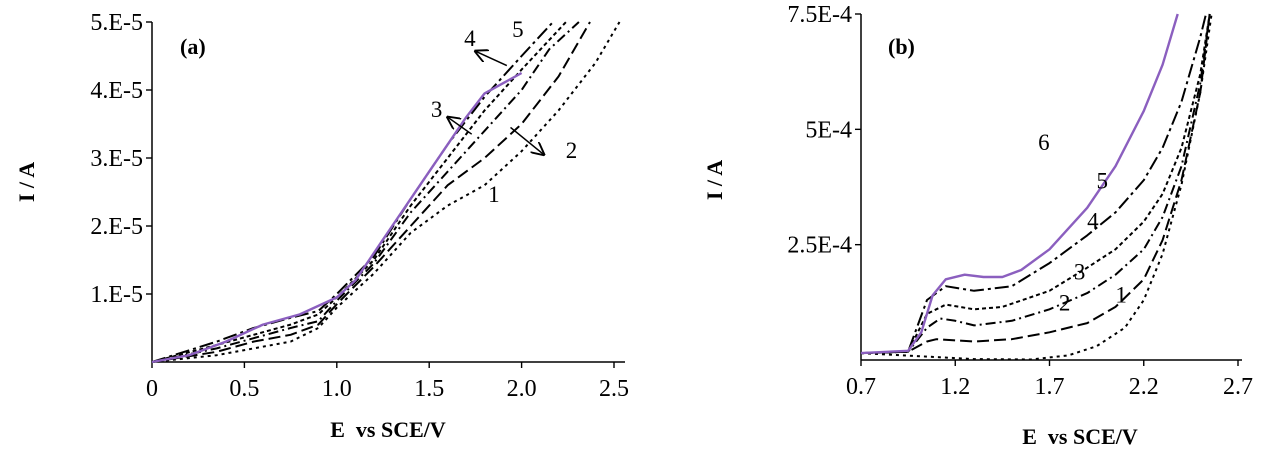 This screenshot has height=452, width=1280. I want to click on x-tick-label: 1.2, so click(955, 387).